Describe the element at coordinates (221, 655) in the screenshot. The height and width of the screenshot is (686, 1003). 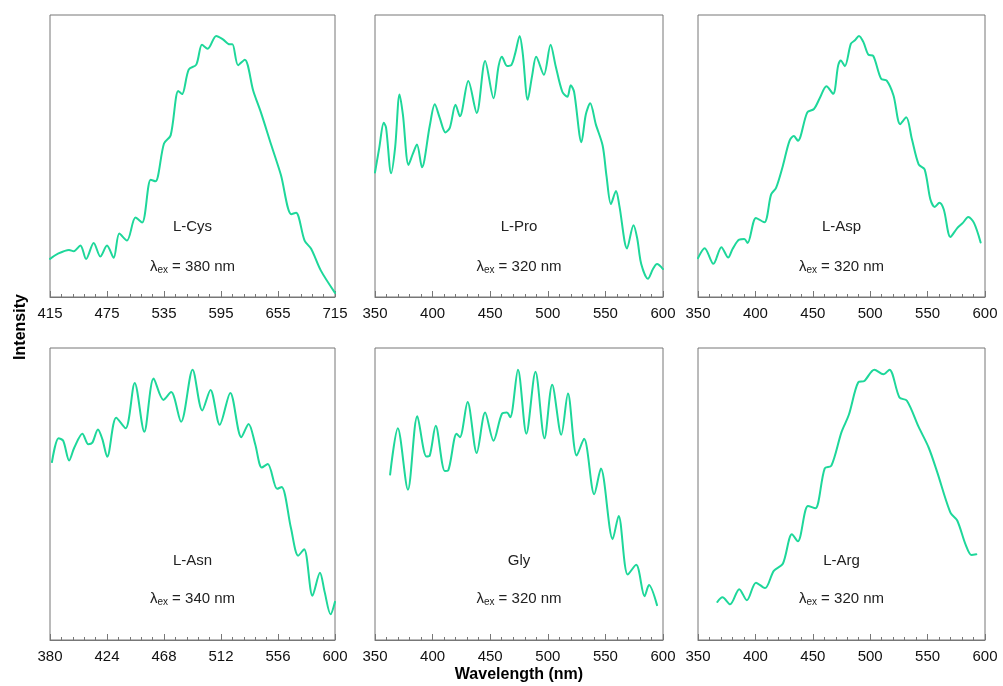
I see `x-tick-label: 512` at that location.